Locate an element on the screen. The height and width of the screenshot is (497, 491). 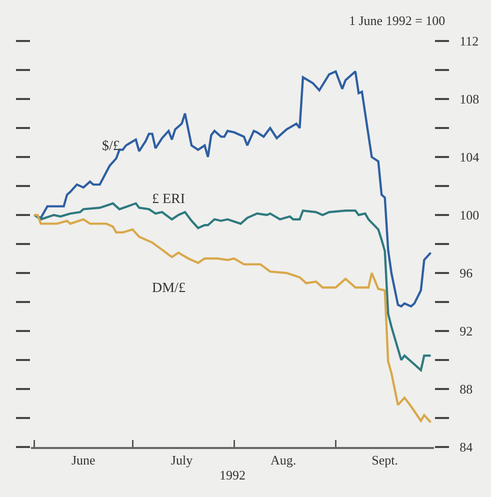
y-tick-label: 108 is located at coordinates (470, 99).